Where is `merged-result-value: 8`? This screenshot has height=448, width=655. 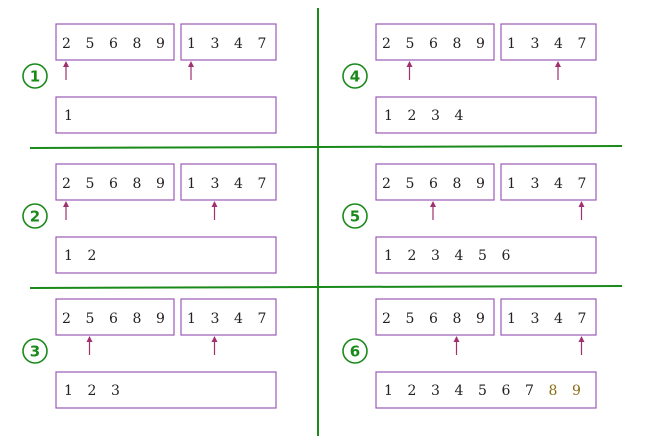 merged-result-value: 8 is located at coordinates (553, 391).